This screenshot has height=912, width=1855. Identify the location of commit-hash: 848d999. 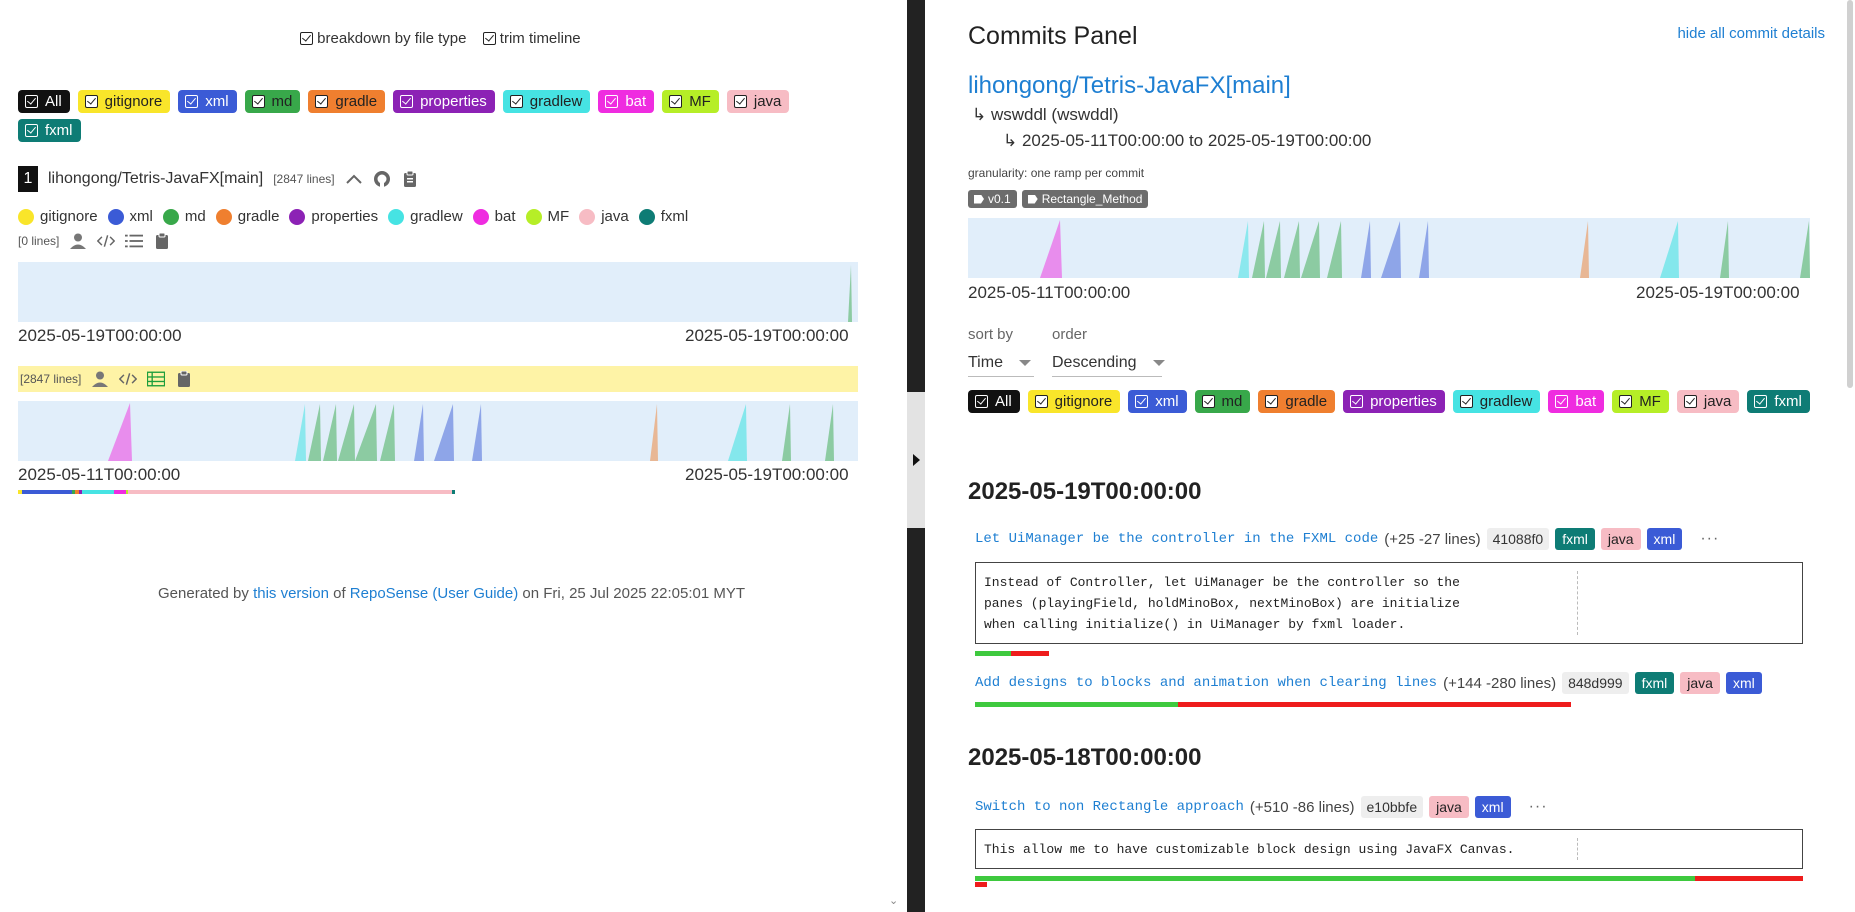
(1595, 683).